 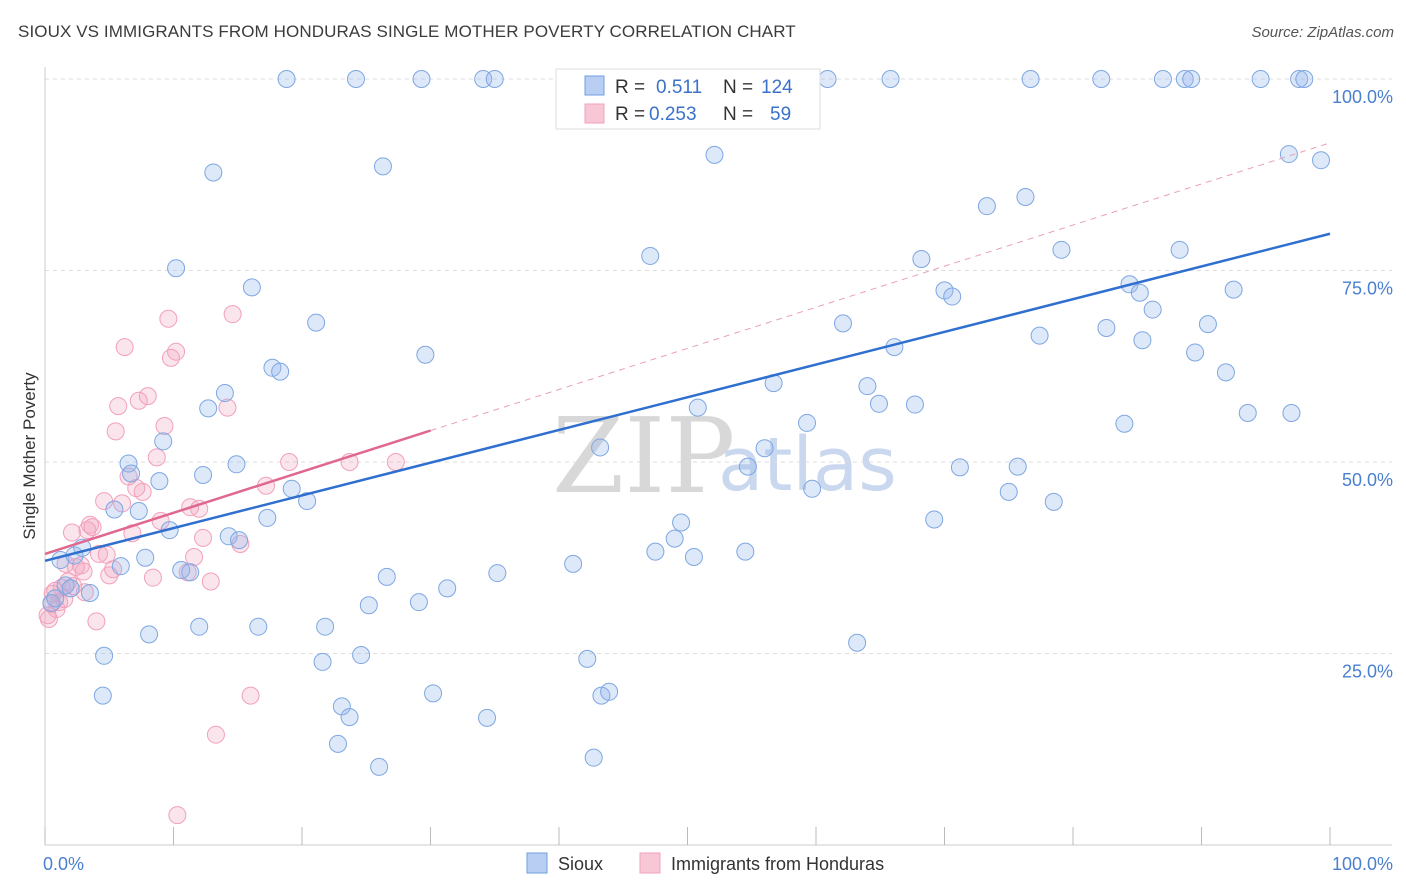 What do you see at coordinates (63, 864) in the screenshot?
I see `x-tick-label: 0.0%` at bounding box center [63, 864].